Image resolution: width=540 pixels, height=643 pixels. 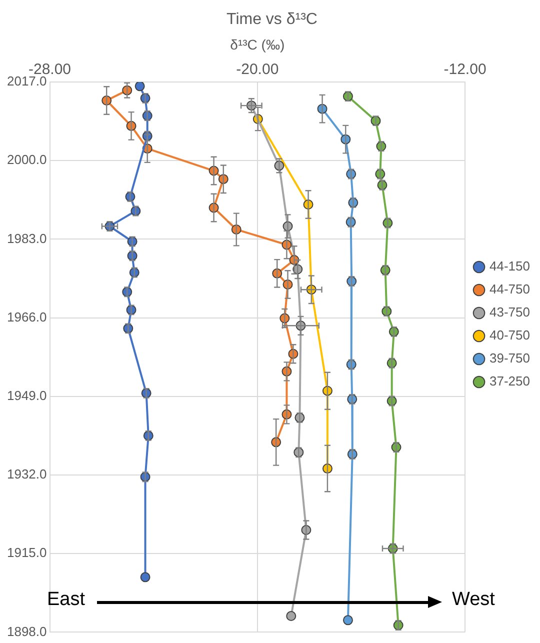 What do you see at coordinates (272, 19) in the screenshot?
I see `chart-title: Time vs δ¹³C` at bounding box center [272, 19].